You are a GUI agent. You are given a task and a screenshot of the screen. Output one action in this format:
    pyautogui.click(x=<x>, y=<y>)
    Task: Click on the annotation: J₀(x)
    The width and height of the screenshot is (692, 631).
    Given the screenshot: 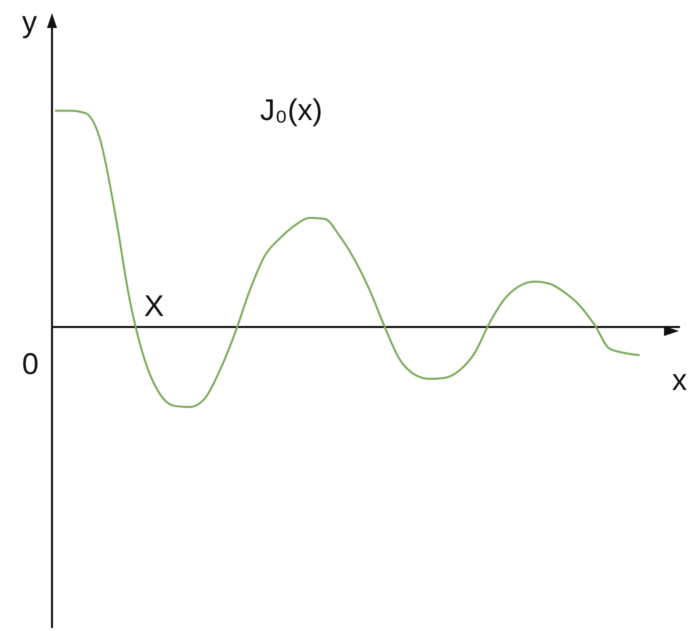 What is the action you would take?
    pyautogui.click(x=291, y=110)
    